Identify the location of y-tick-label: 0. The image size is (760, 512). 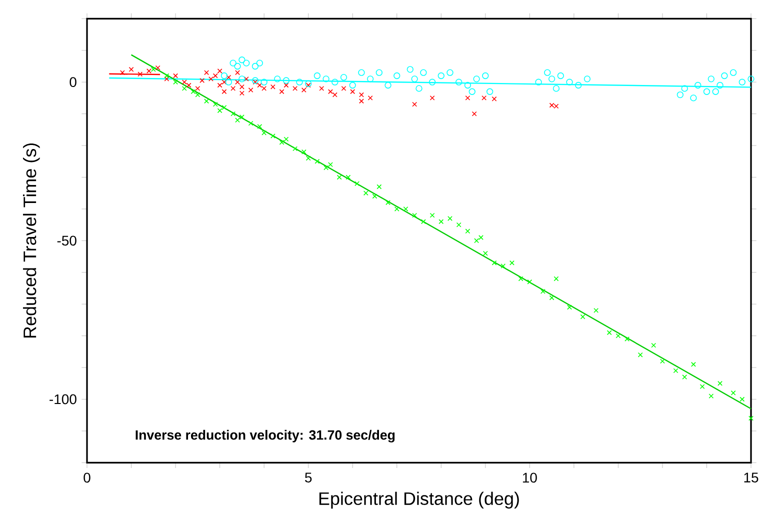
(73, 82).